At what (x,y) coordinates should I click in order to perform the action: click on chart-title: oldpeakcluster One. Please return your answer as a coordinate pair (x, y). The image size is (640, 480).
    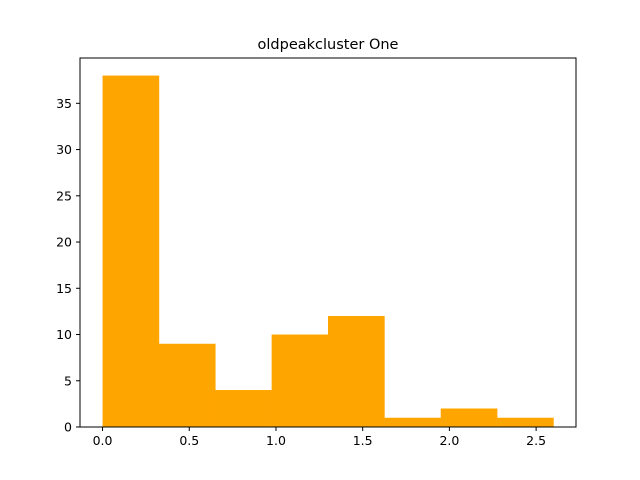
    Looking at the image, I should click on (328, 45).